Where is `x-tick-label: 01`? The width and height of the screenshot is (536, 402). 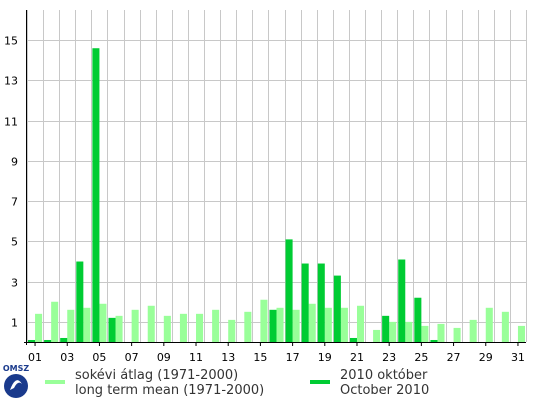 x-tick-label: 01 is located at coordinates (35, 357).